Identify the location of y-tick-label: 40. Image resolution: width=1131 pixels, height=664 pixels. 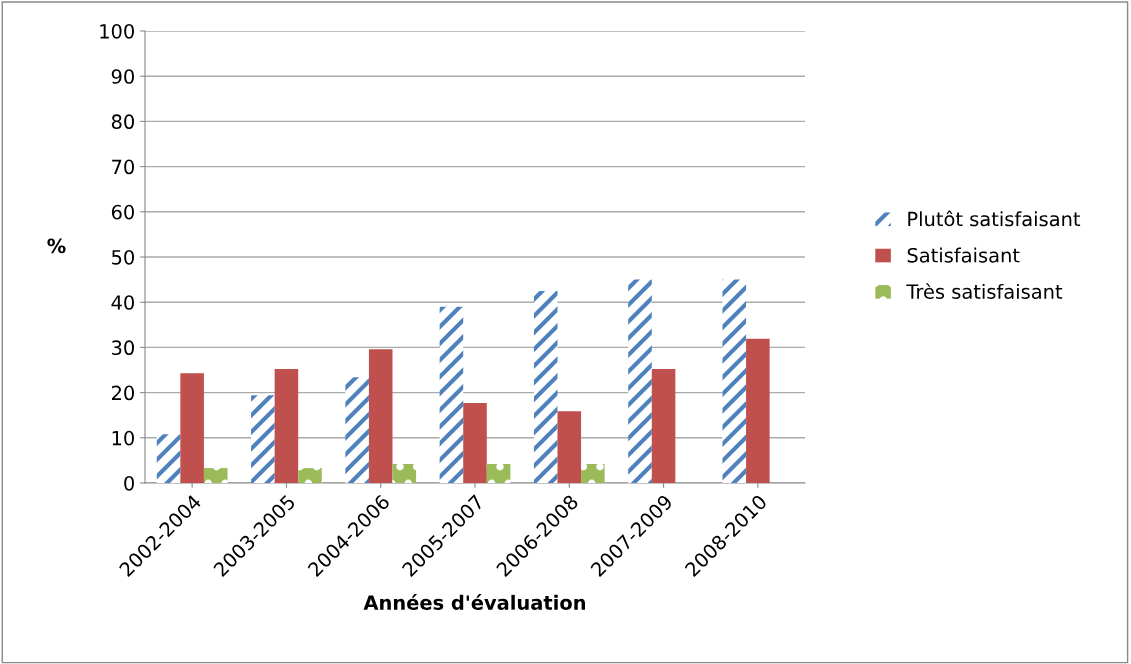
(122, 302).